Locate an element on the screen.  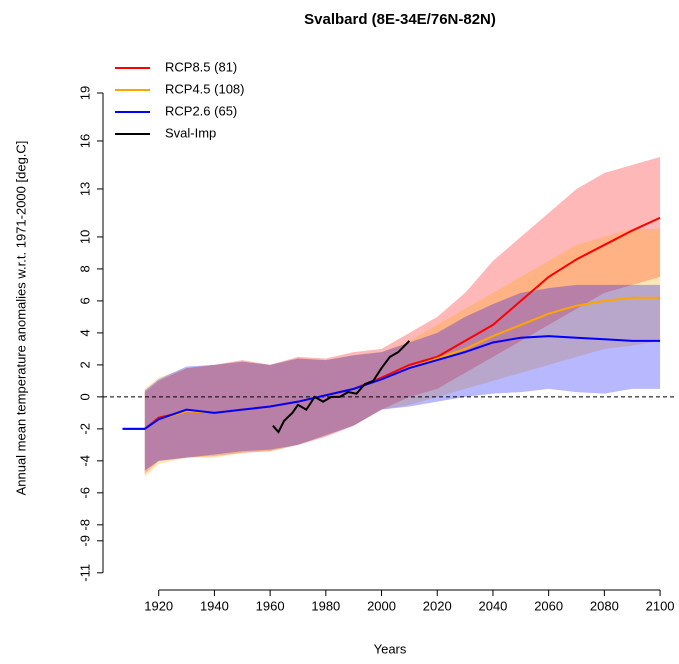
y-tick-label: 13 is located at coordinates (84, 189).